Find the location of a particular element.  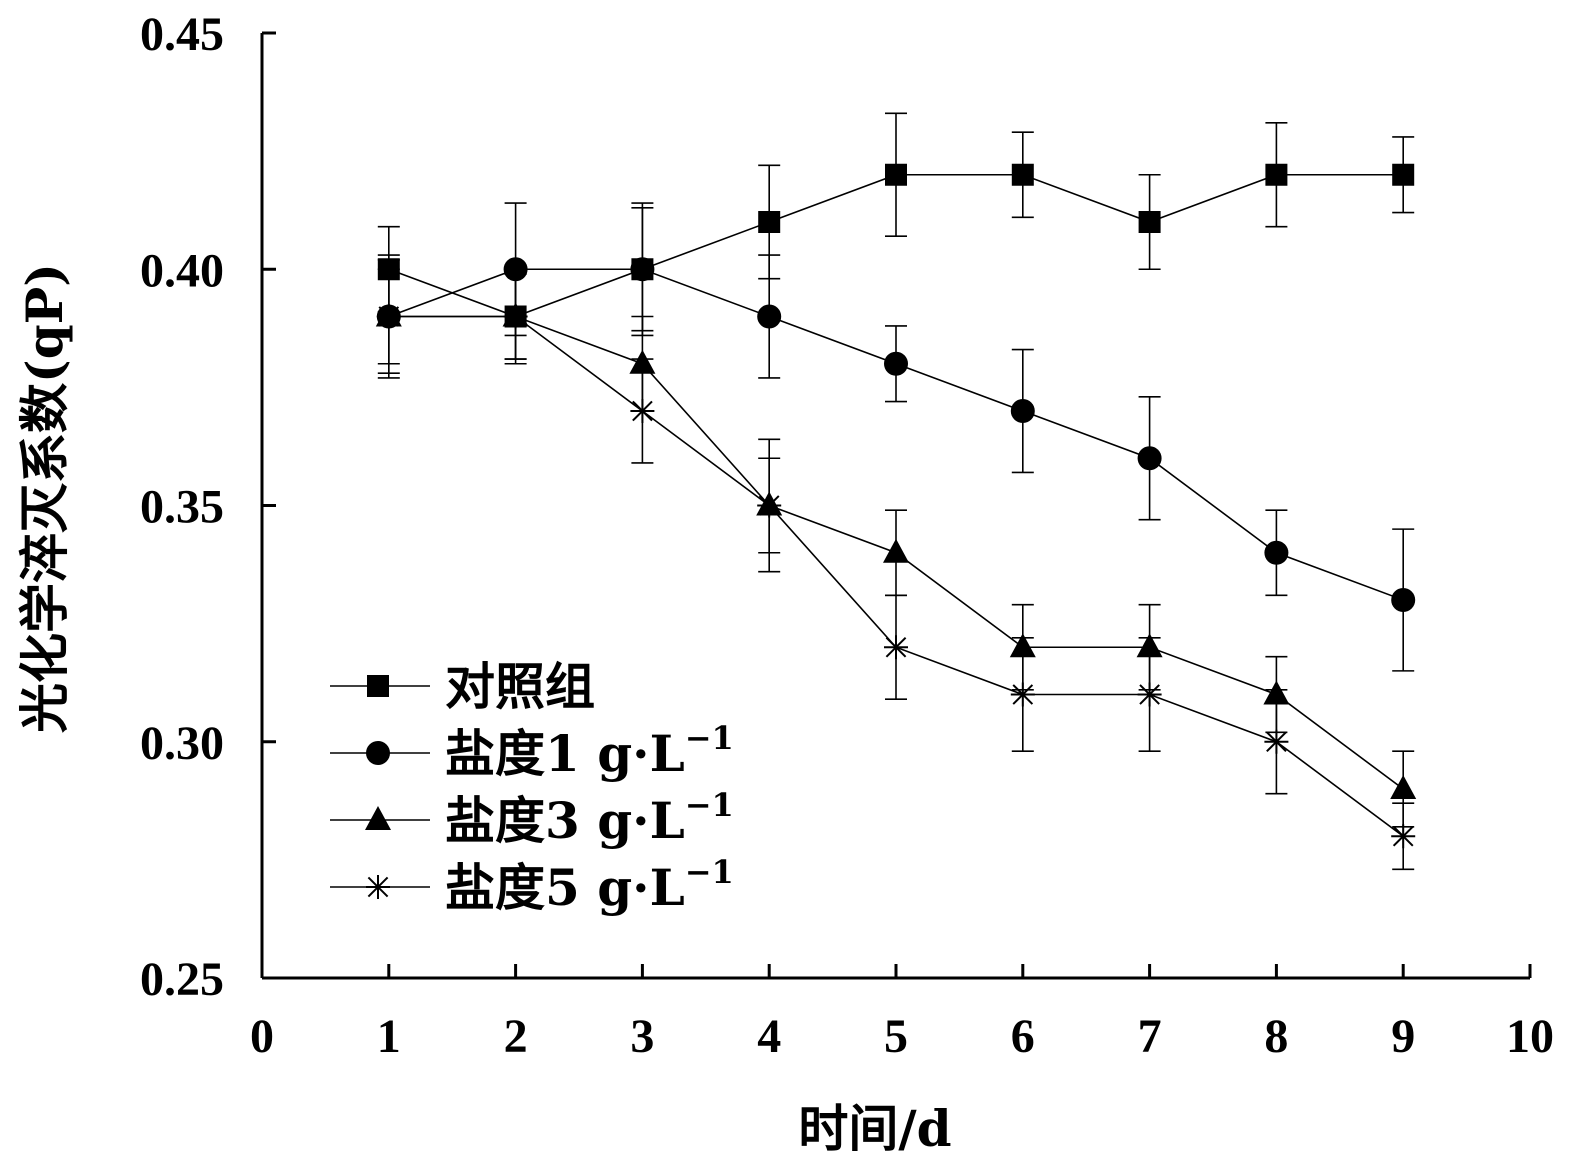

x-tick-label: 3 is located at coordinates (642, 1036).